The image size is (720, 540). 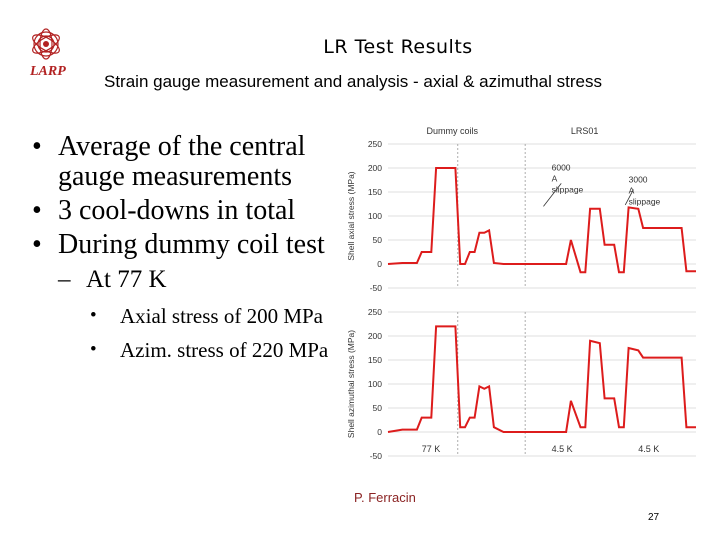 What do you see at coordinates (585, 131) in the screenshot?
I see `chart-header: LRS01` at bounding box center [585, 131].